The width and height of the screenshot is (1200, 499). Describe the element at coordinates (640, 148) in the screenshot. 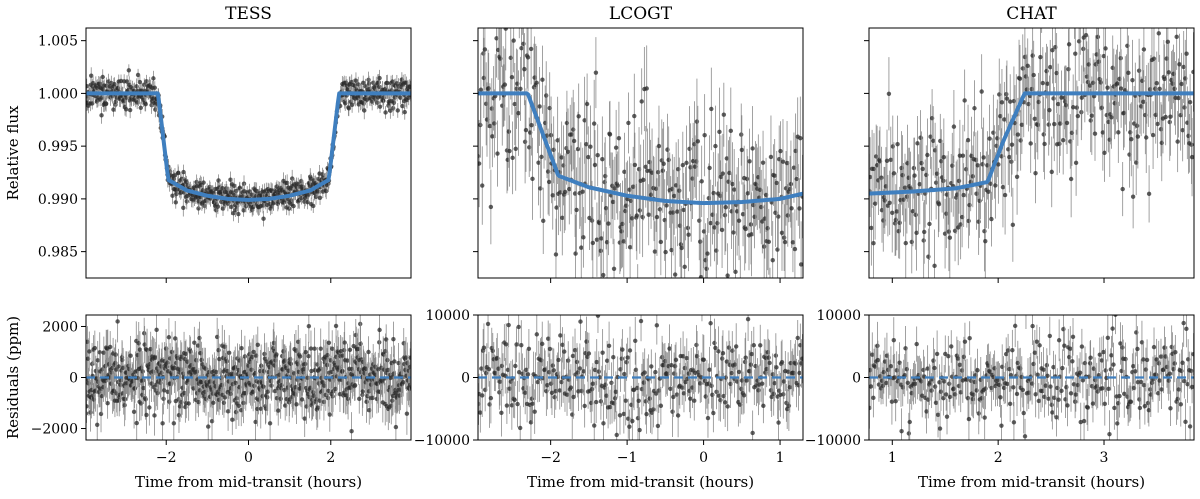

I see `transit-model-line` at that location.